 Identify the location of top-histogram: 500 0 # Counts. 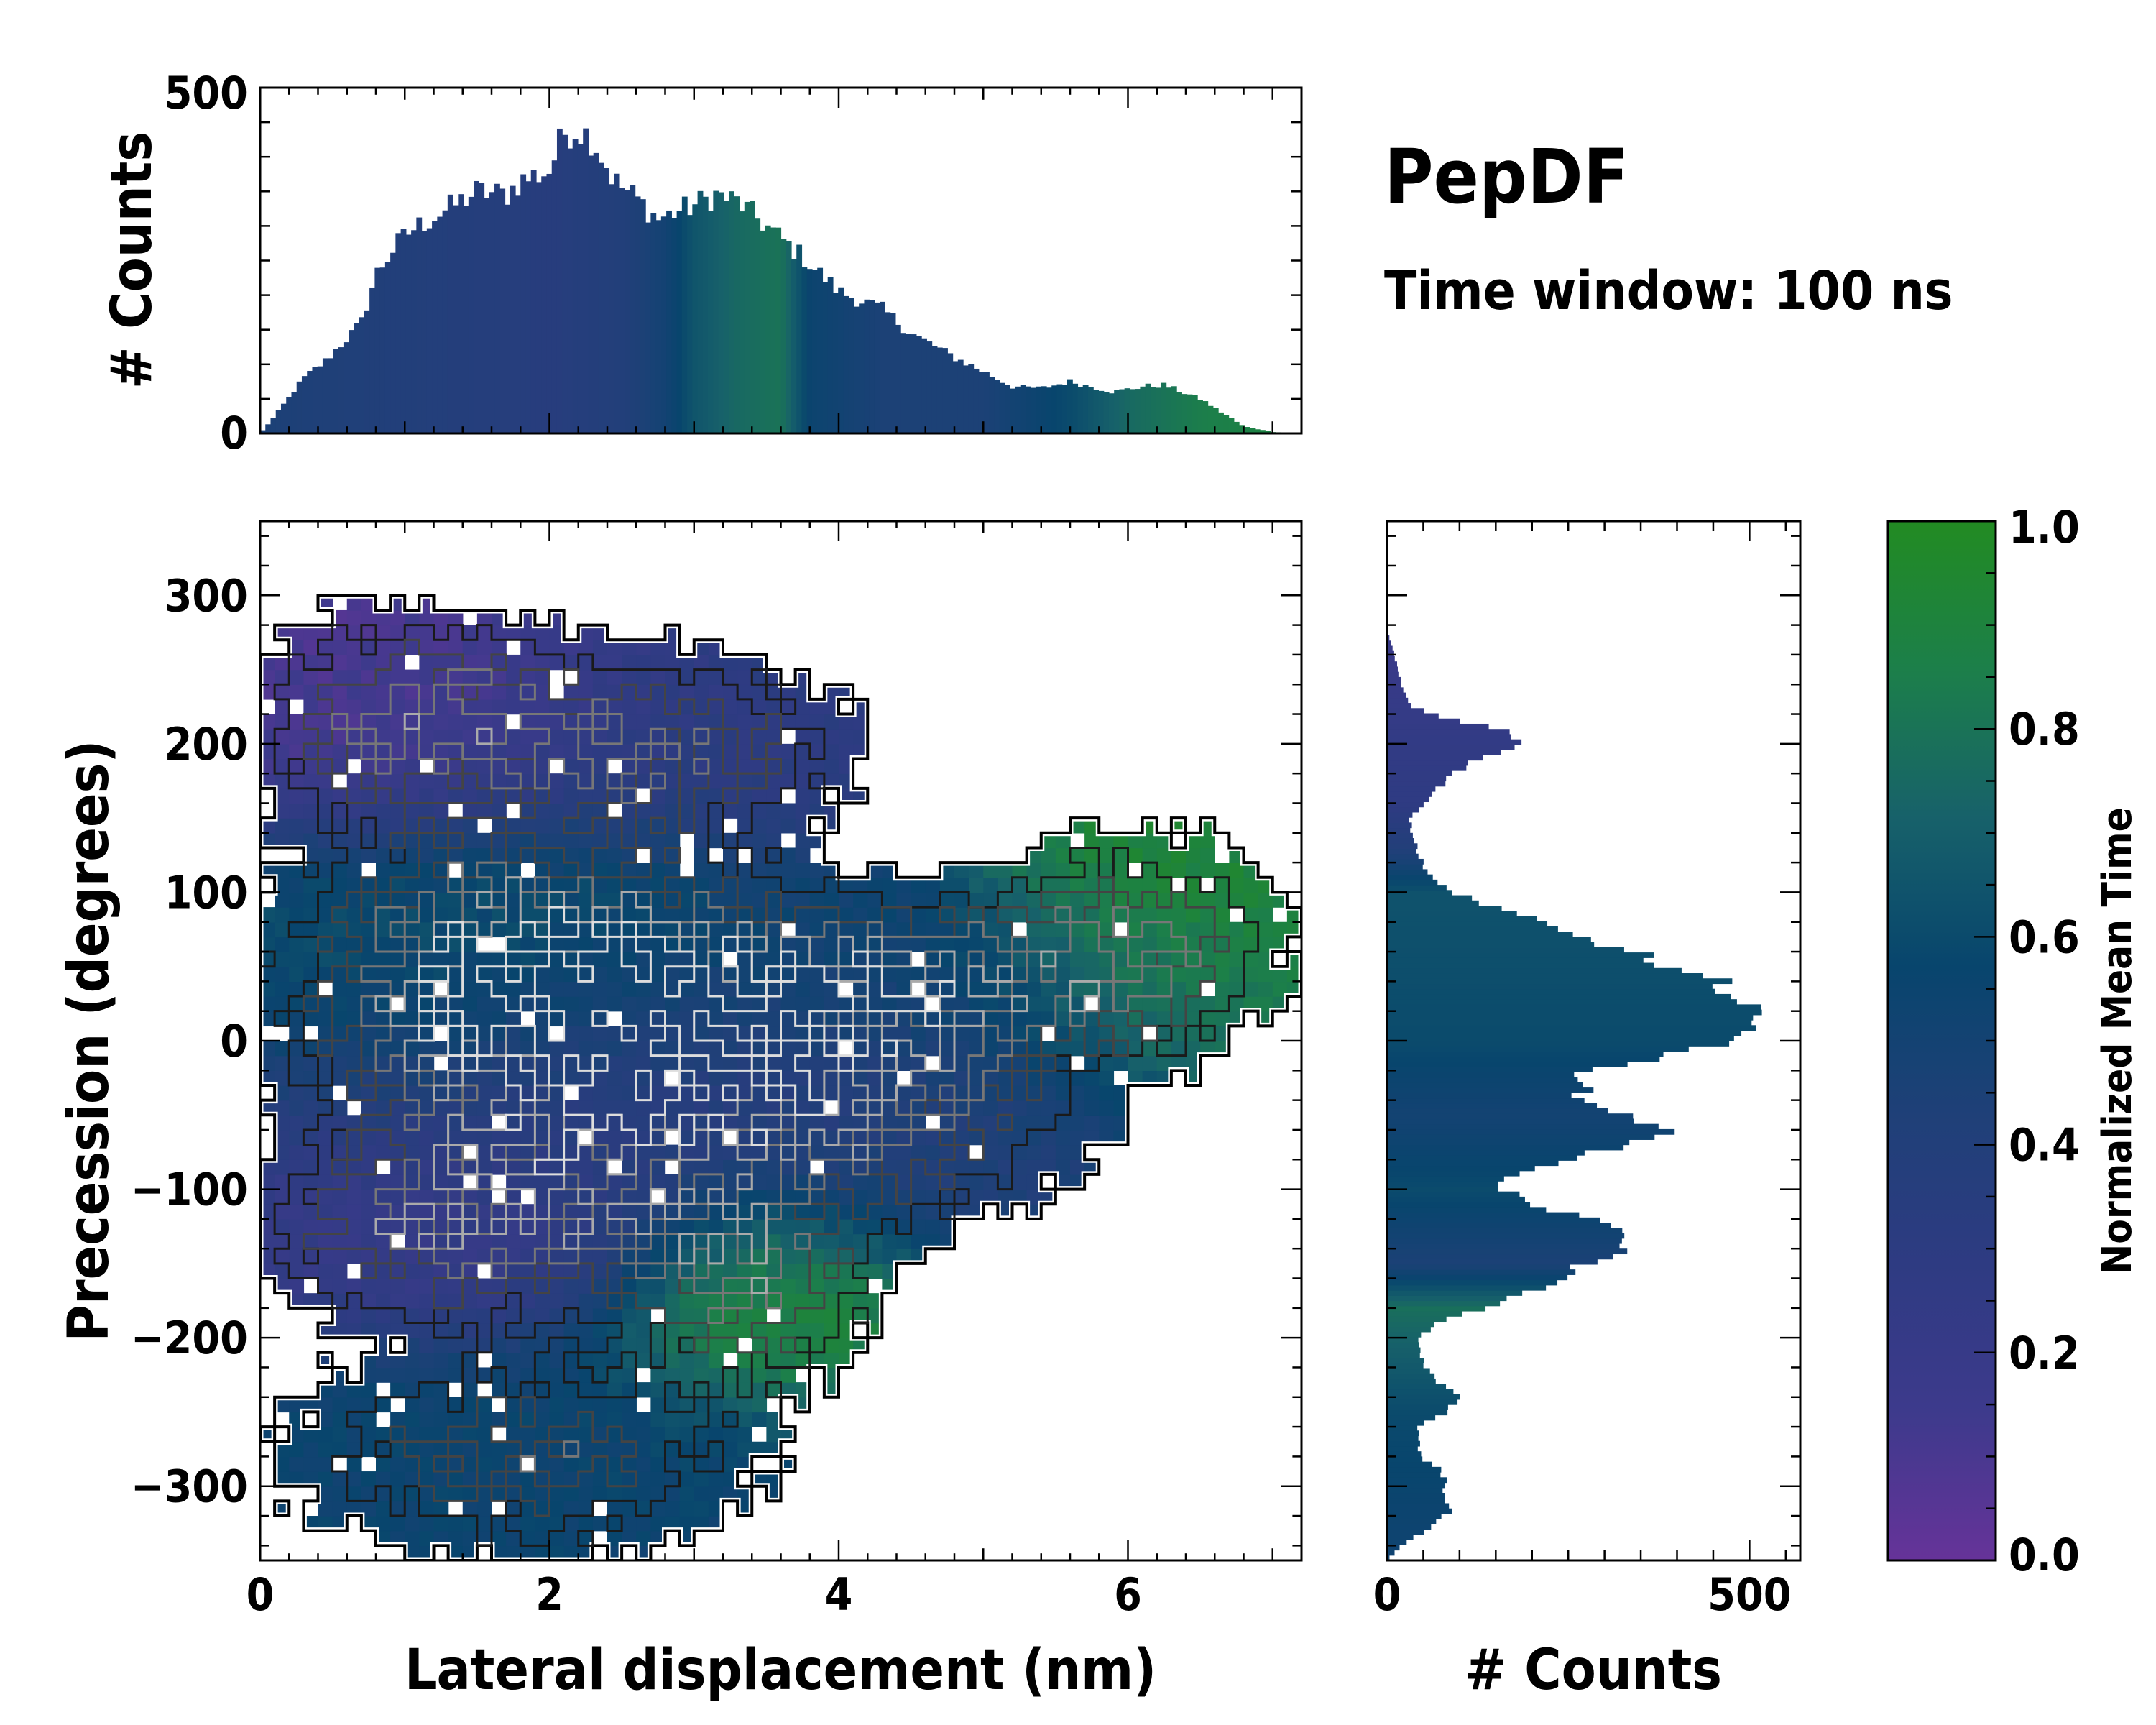
(701, 263).